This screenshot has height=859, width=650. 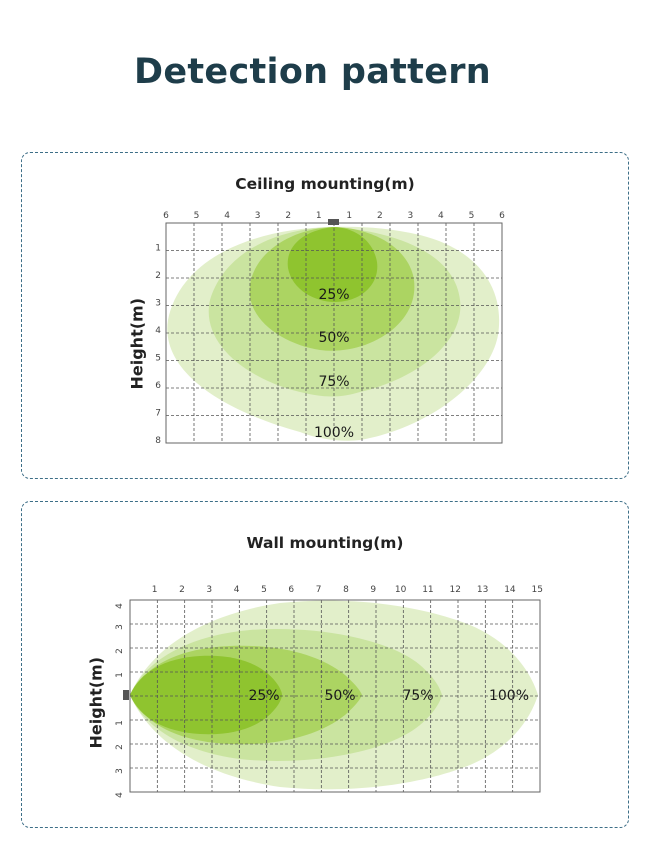 I want to click on wall-x-tick-label: 4, so click(x=237, y=590).